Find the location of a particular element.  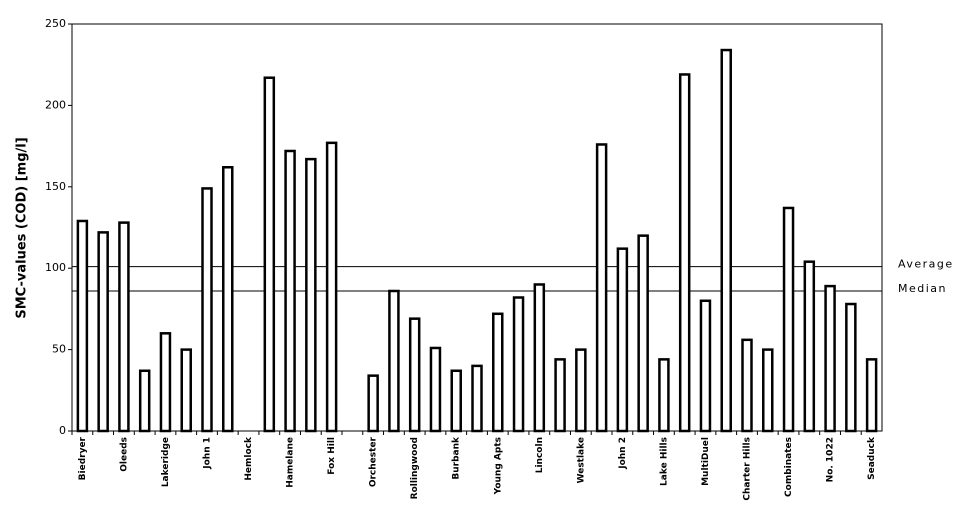

x-tick-label: Fox Hill is located at coordinates (332, 456).